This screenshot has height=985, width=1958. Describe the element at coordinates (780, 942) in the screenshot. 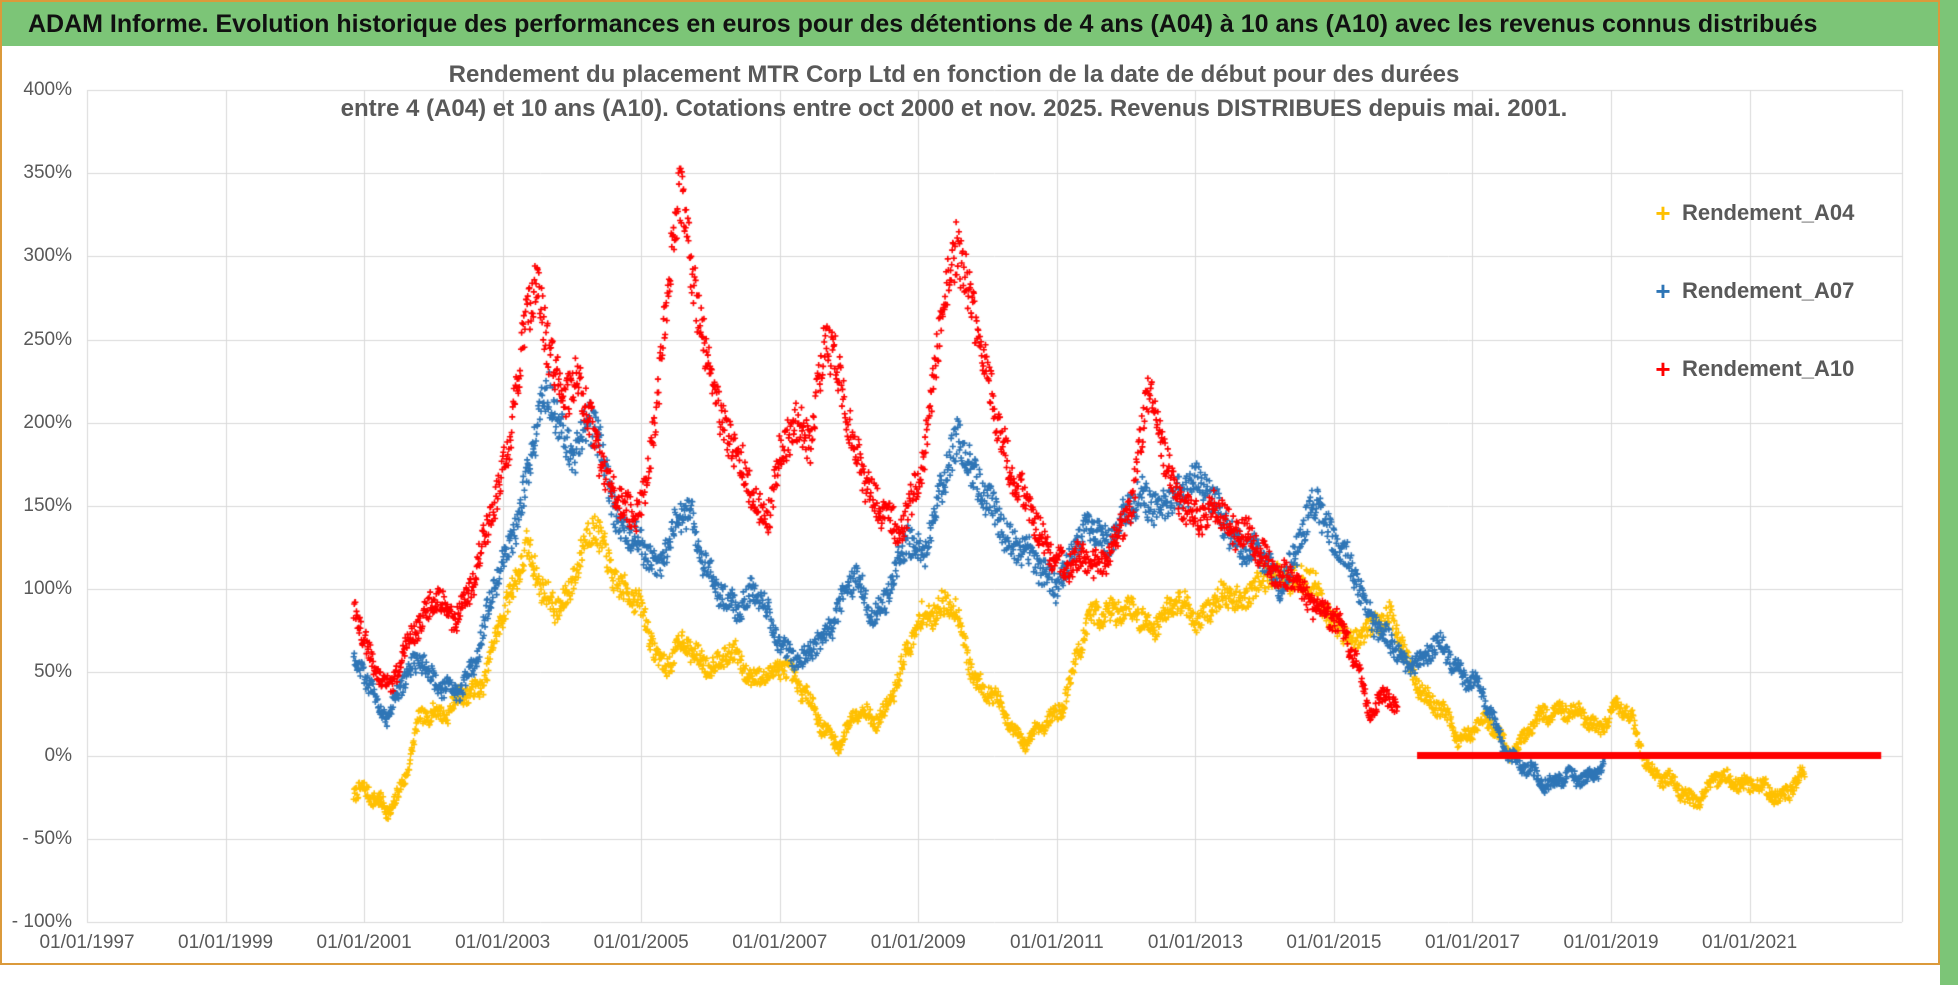

I see `x-axis-tick-label: 01/01/2007` at that location.